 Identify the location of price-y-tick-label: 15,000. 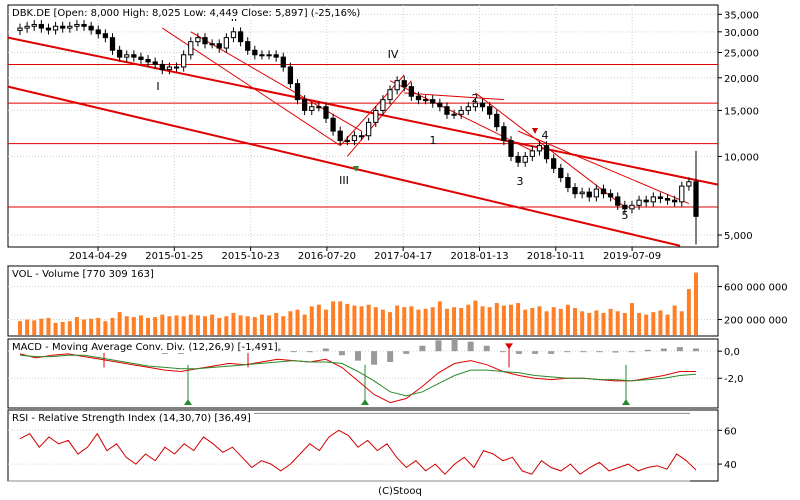
(741, 111).